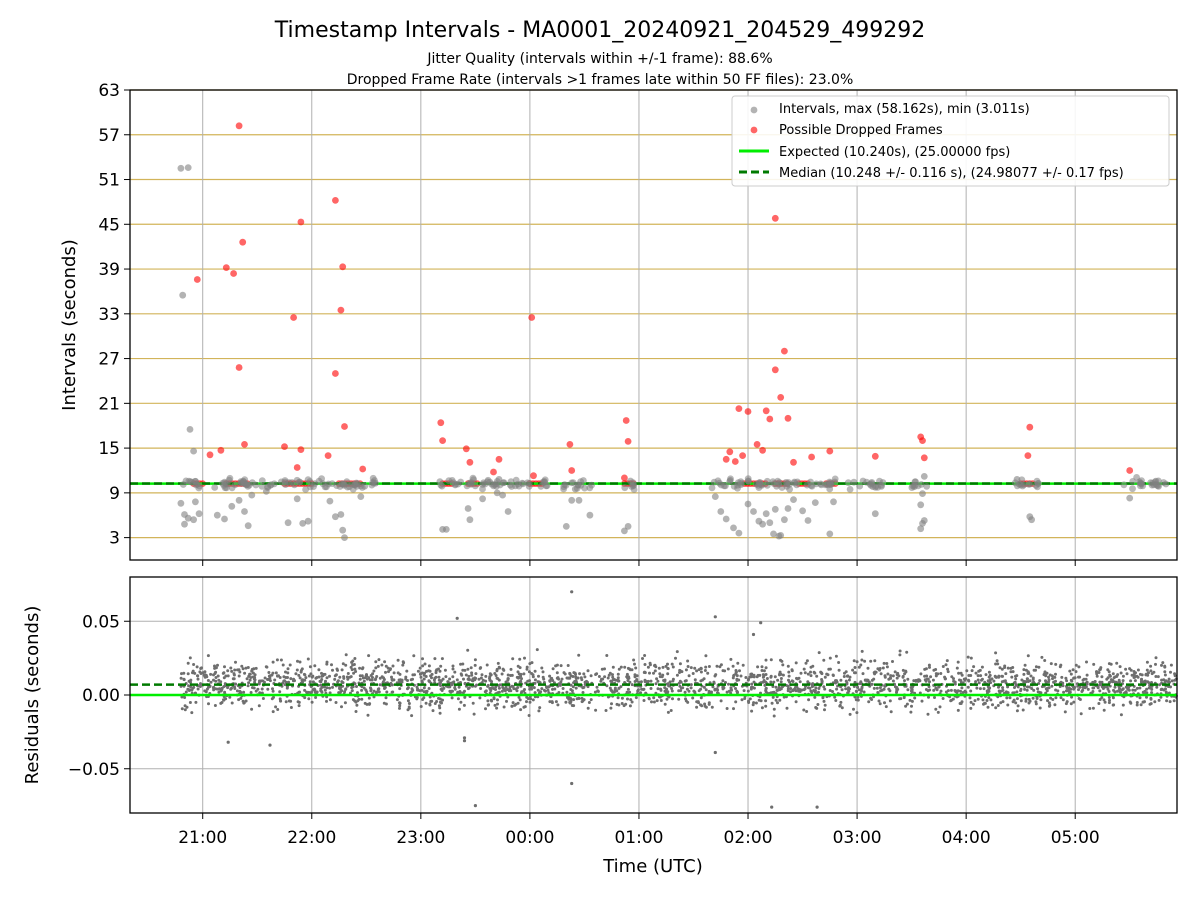 This screenshot has height=900, width=1200. What do you see at coordinates (109, 449) in the screenshot?
I see `top-y-tick-label: 15` at bounding box center [109, 449].